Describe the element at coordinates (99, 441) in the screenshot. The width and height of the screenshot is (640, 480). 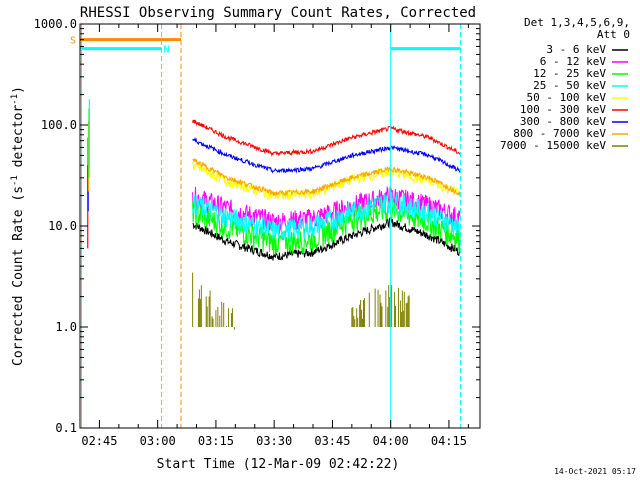
I see `x-tick-label: 02:45` at that location.